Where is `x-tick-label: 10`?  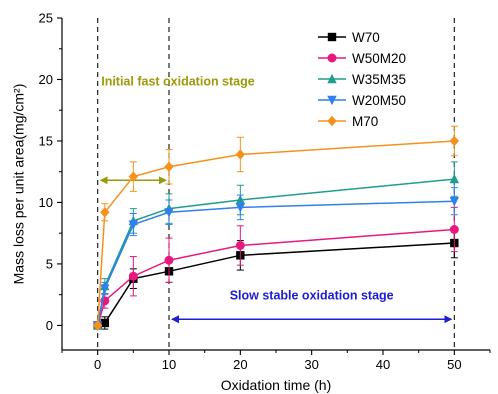 x-tick-label: 10 is located at coordinates (169, 364).